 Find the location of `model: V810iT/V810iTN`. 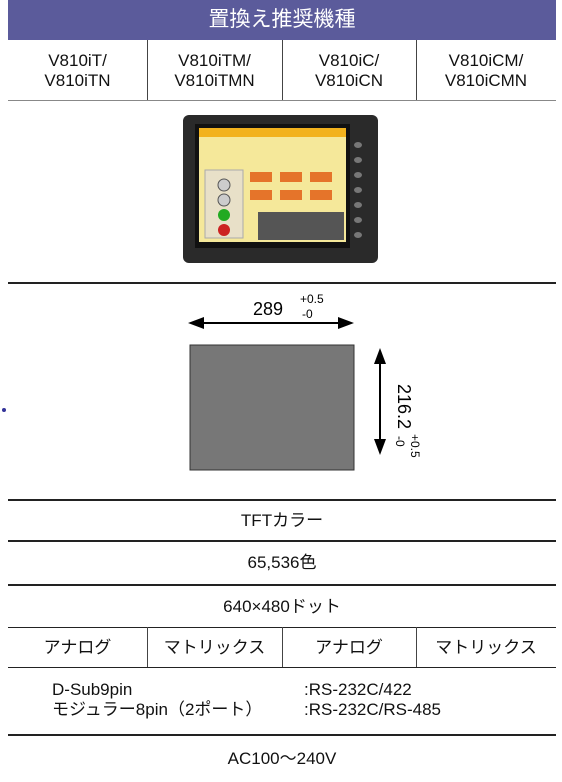

model: V810iT/V810iTN is located at coordinates (77, 70).